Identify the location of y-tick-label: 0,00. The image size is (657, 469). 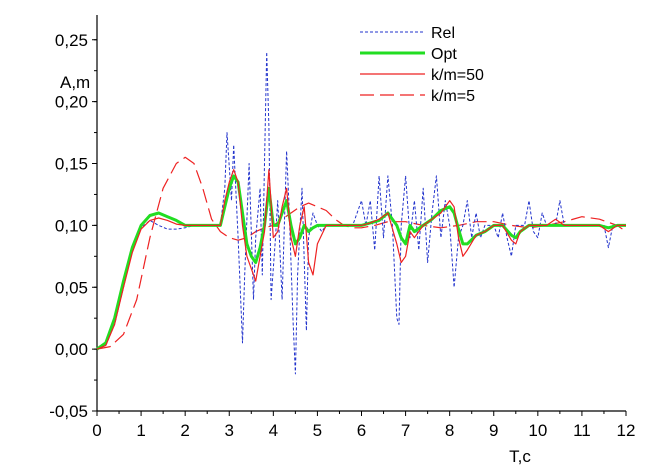
(71, 349).